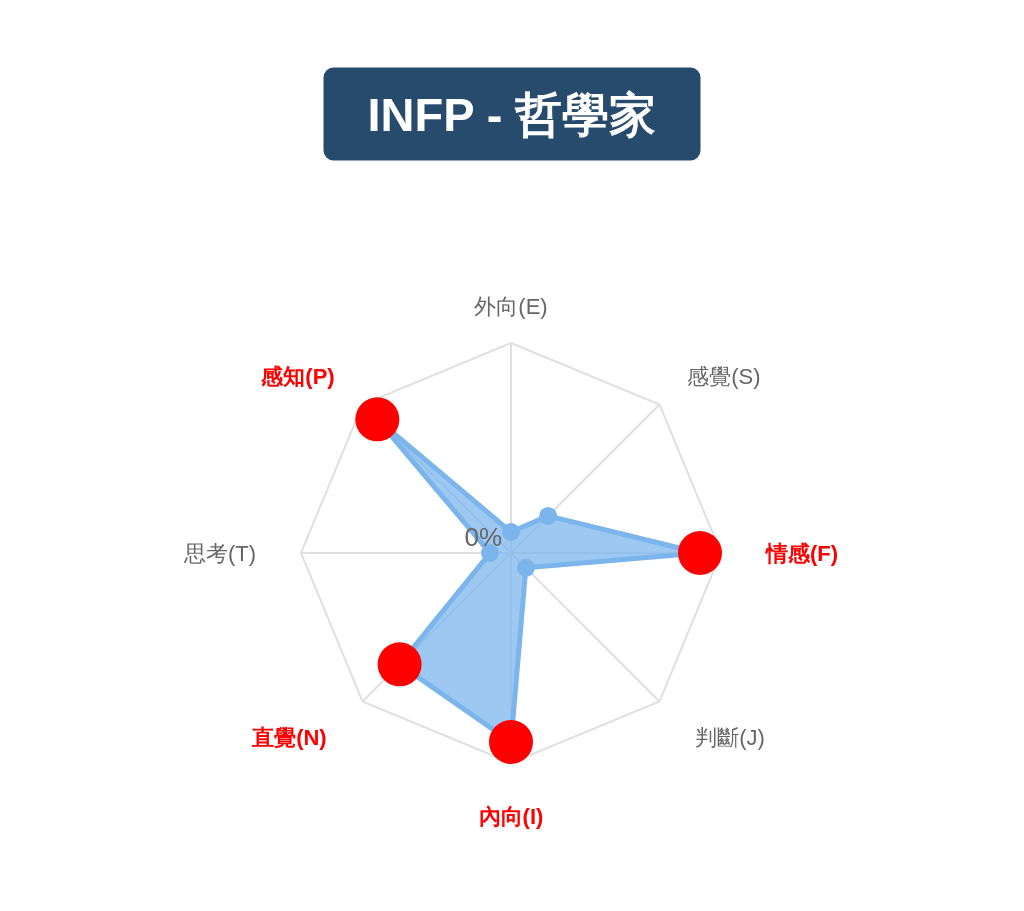 The height and width of the screenshot is (911, 1024). What do you see at coordinates (724, 377) in the screenshot?
I see `category-label: 感覺(S)` at bounding box center [724, 377].